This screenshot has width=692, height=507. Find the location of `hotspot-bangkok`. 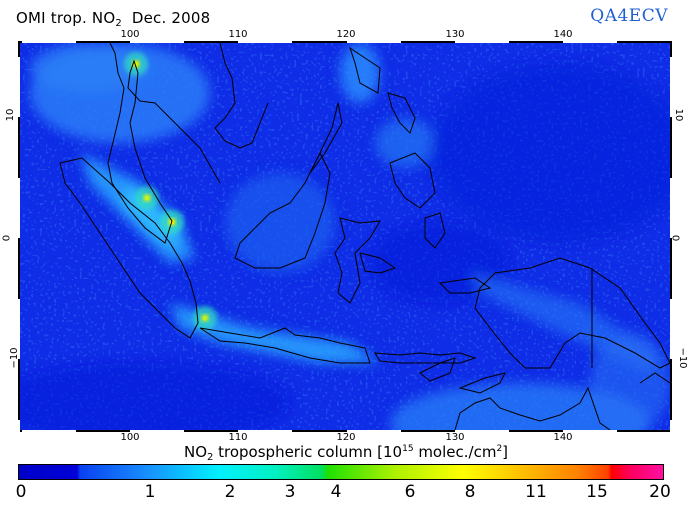

hotspot-bangkok is located at coordinates (136, 64).